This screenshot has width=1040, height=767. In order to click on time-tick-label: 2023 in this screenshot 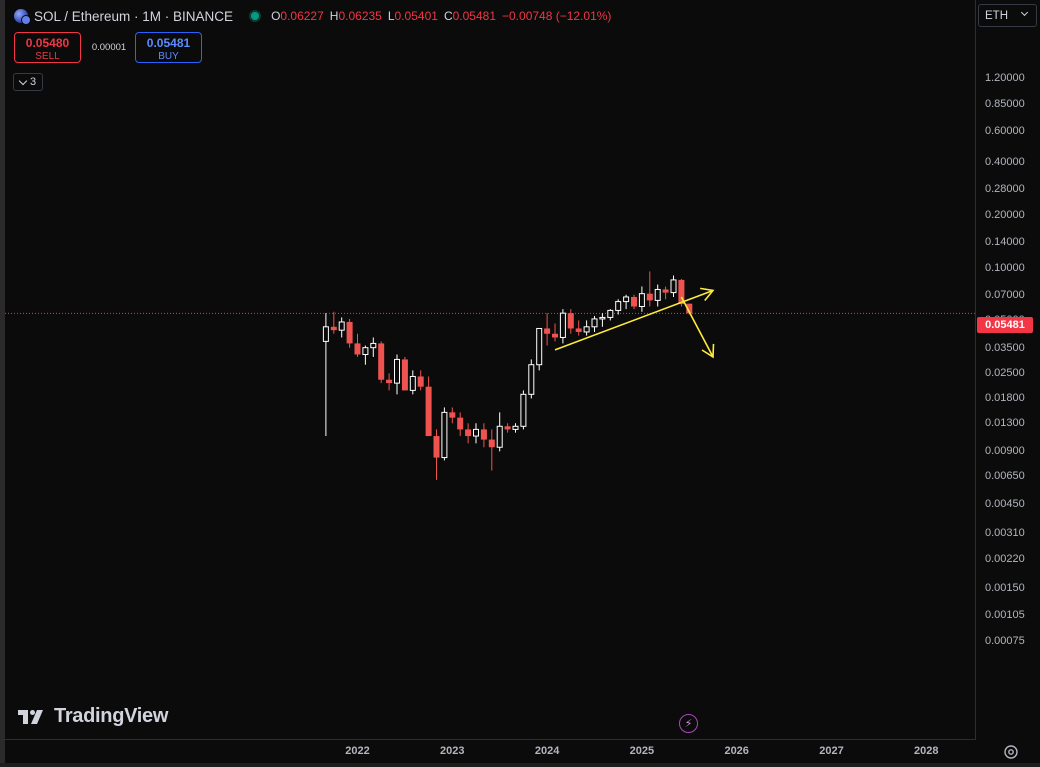, I will do `click(452, 751)`.